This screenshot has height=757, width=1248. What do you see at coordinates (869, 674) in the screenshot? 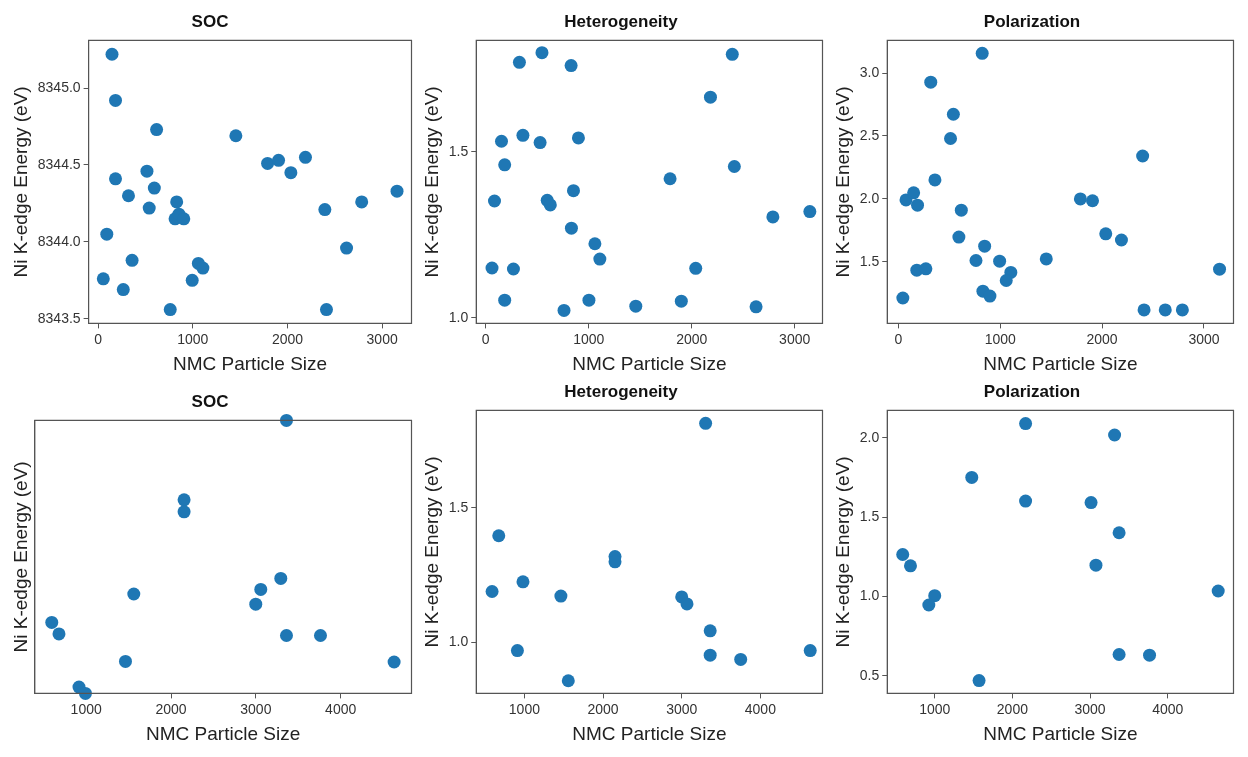
I see `y-tick-label: 0.5` at bounding box center [869, 674].